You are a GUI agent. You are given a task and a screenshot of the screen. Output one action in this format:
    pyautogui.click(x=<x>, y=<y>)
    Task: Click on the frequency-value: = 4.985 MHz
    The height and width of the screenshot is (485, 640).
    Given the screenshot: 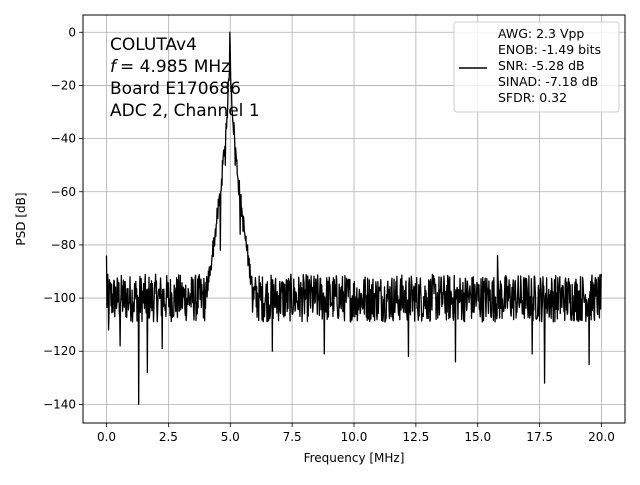 What is the action you would take?
    pyautogui.click(x=175, y=67)
    